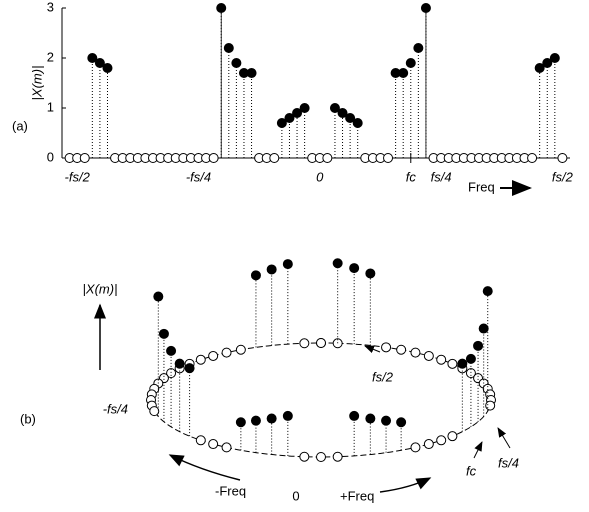 This screenshot has height=512, width=589. I want to click on y-tick-label: 1, so click(50, 106).